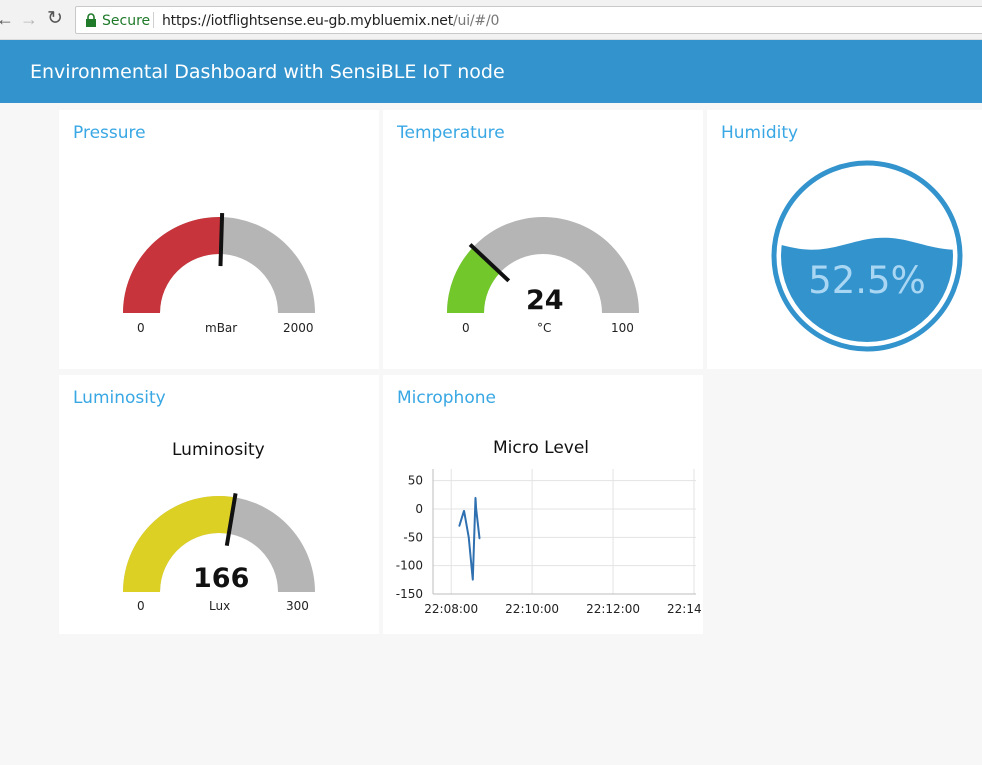  What do you see at coordinates (141, 328) in the screenshot?
I see `pressure-min-label: 0` at bounding box center [141, 328].